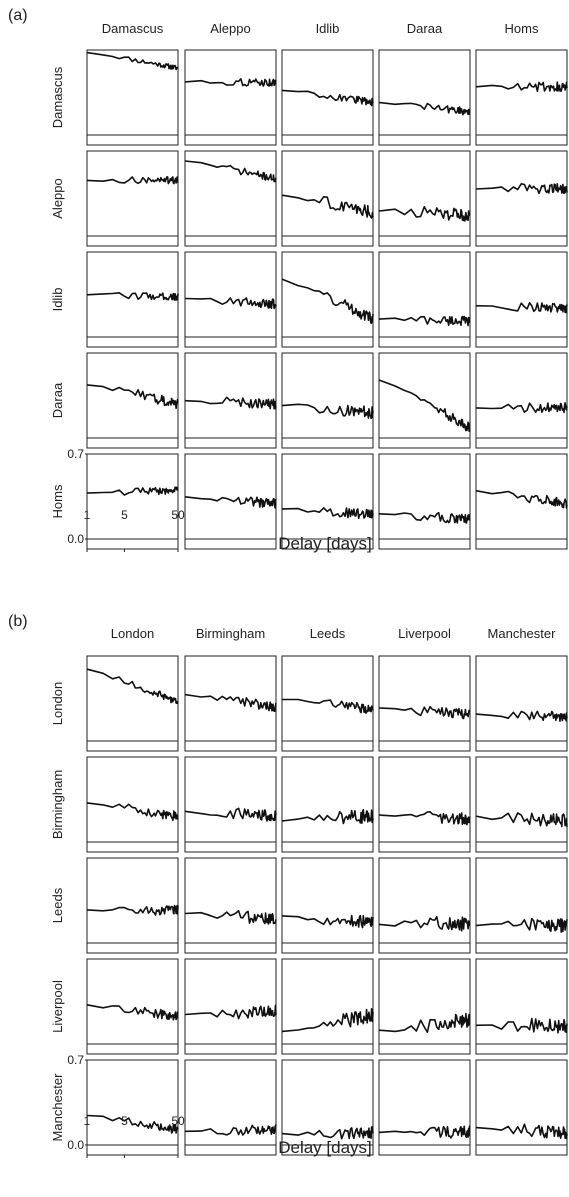 The height and width of the screenshot is (1197, 569). What do you see at coordinates (57, 300) in the screenshot?
I see `row-label-idlib: Idlib` at bounding box center [57, 300].